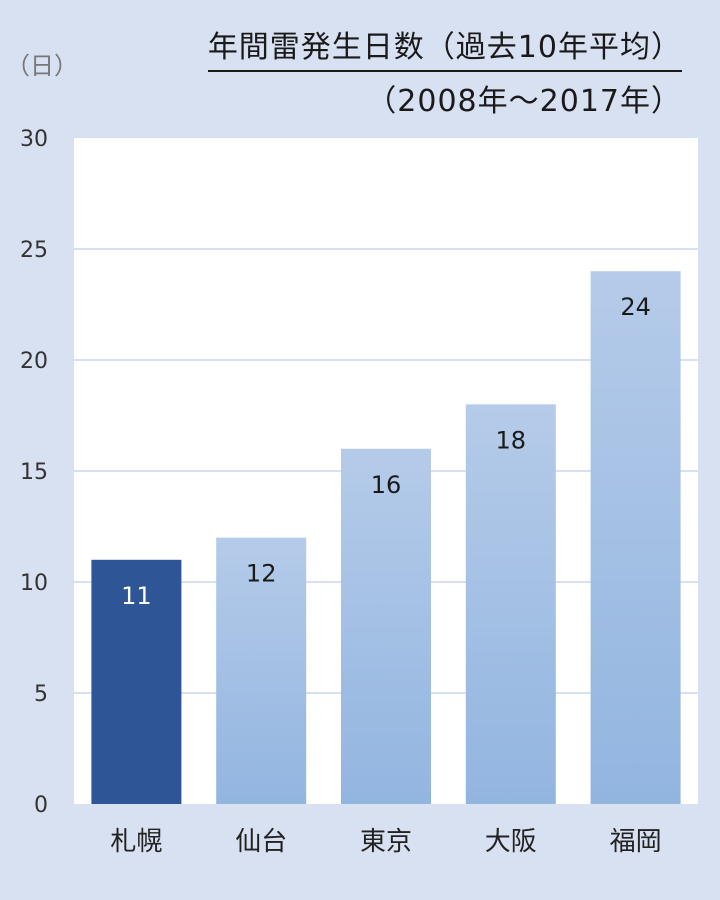  Describe the element at coordinates (511, 842) in the screenshot. I see `x-tick-label: 大阪` at that location.